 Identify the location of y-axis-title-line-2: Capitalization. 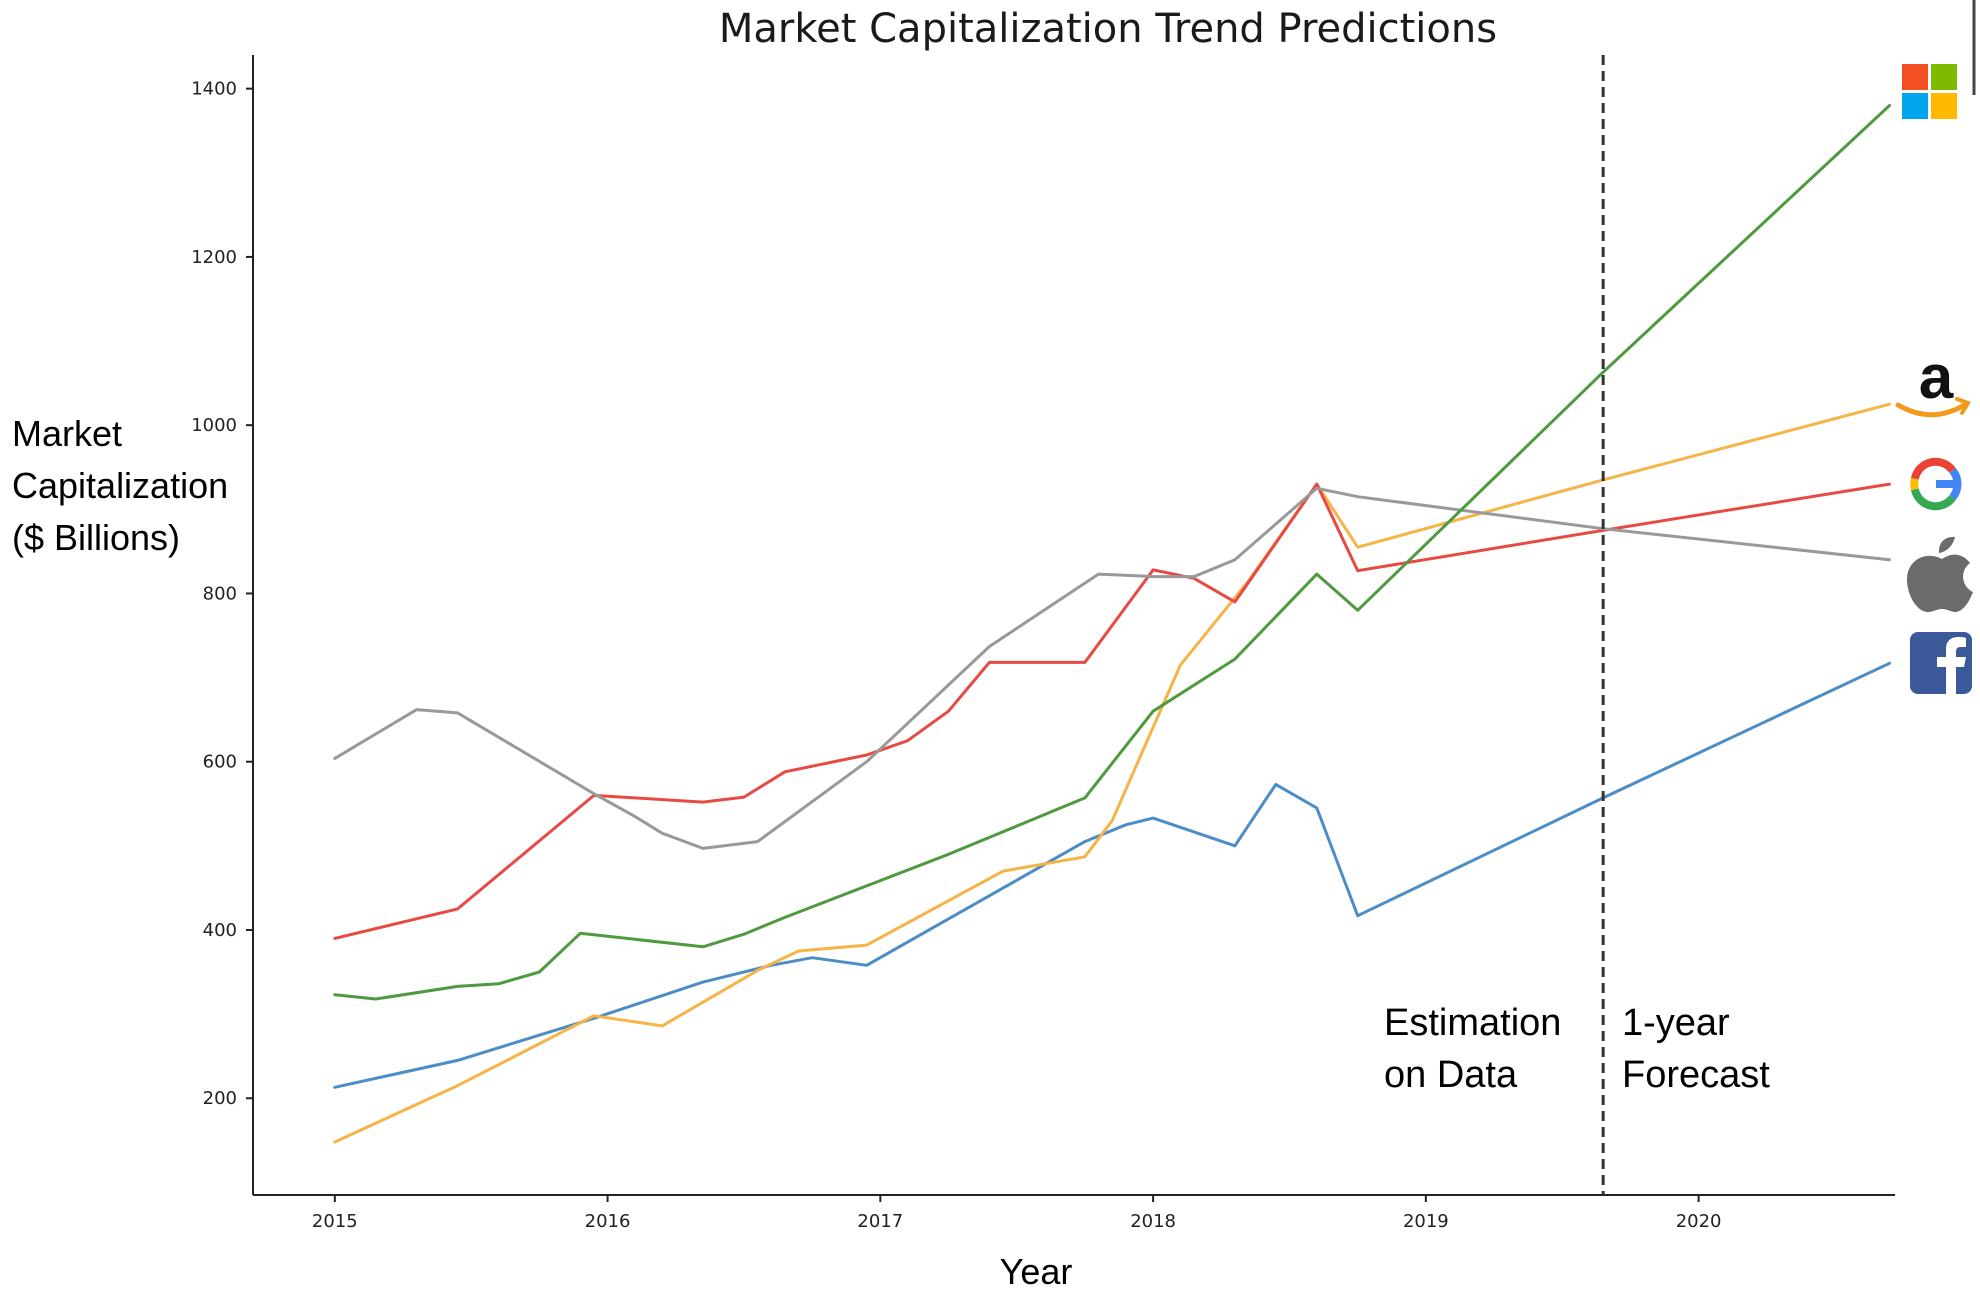
(120, 485).